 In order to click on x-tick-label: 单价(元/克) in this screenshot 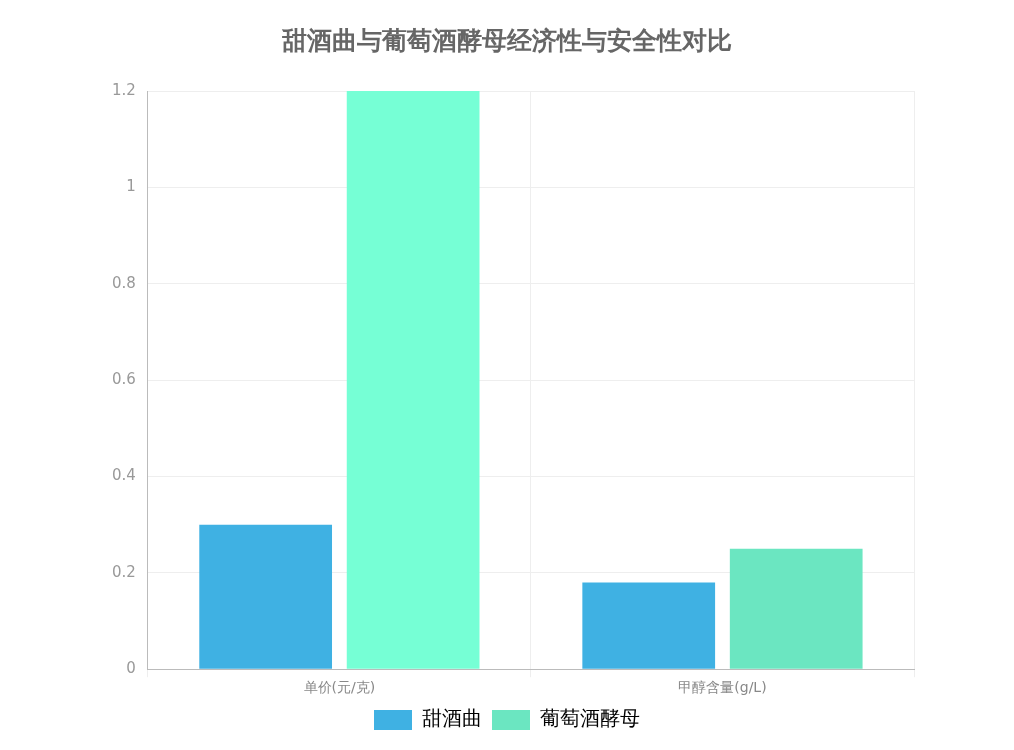, I will do `click(339, 687)`.